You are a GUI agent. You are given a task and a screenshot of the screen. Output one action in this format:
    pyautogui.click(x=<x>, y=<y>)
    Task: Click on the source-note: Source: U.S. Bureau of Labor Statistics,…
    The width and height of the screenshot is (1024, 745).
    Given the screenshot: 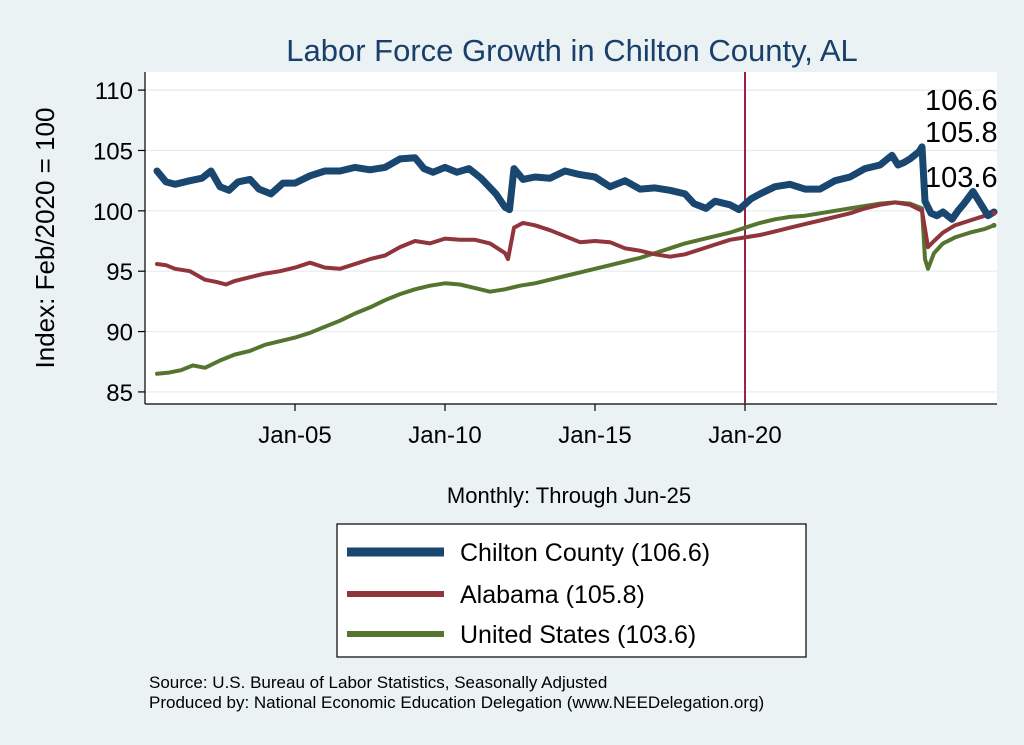 What is the action you would take?
    pyautogui.click(x=378, y=682)
    